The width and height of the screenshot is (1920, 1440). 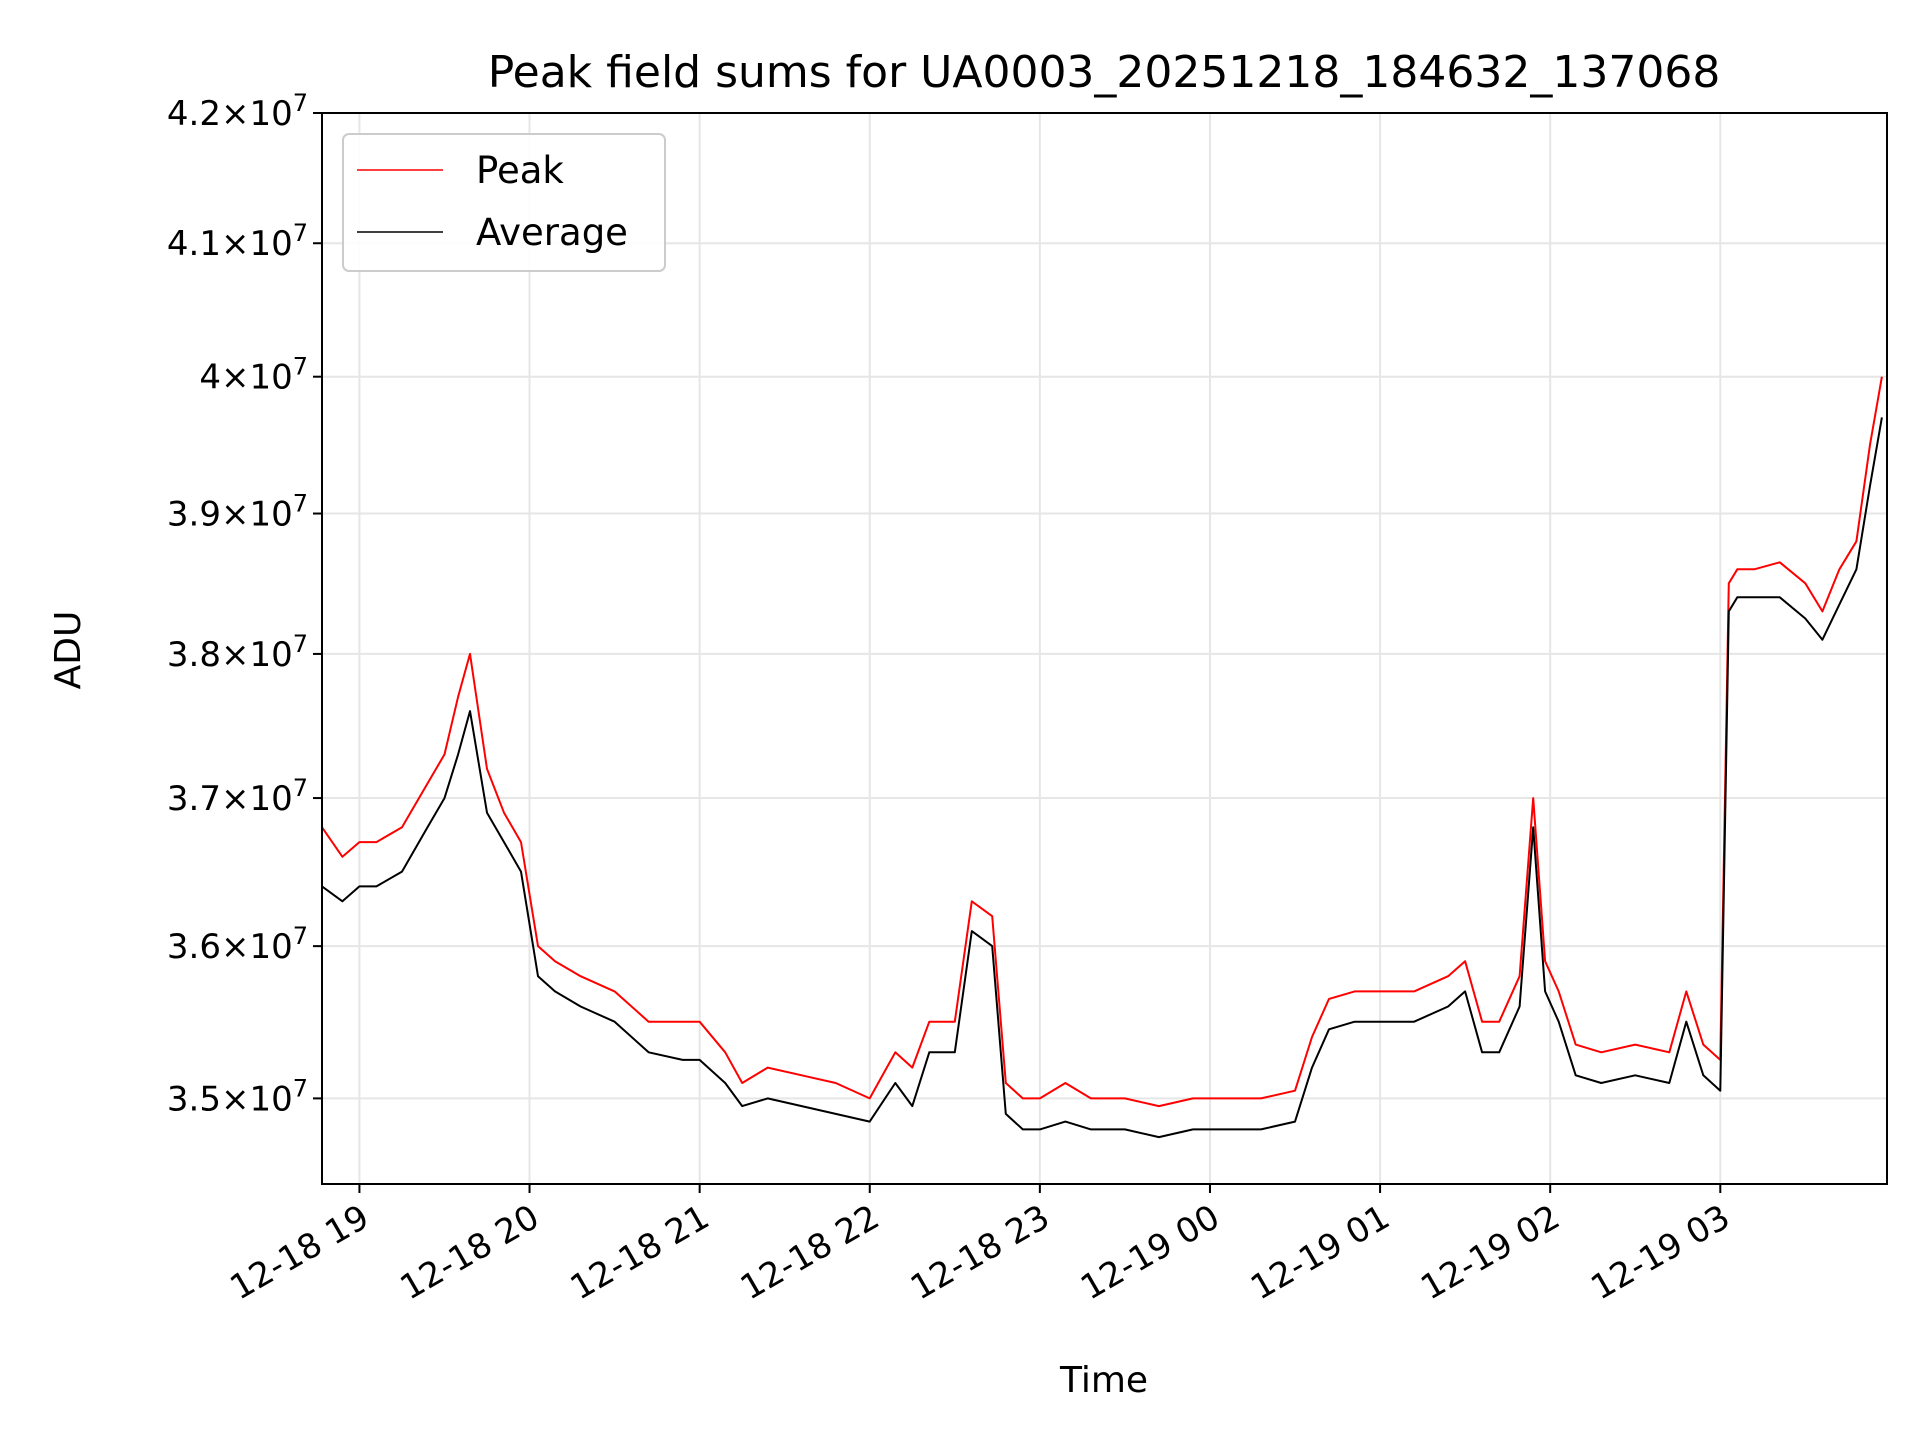 I want to click on y-tick-mantissa: 4.1, so click(x=194, y=244).